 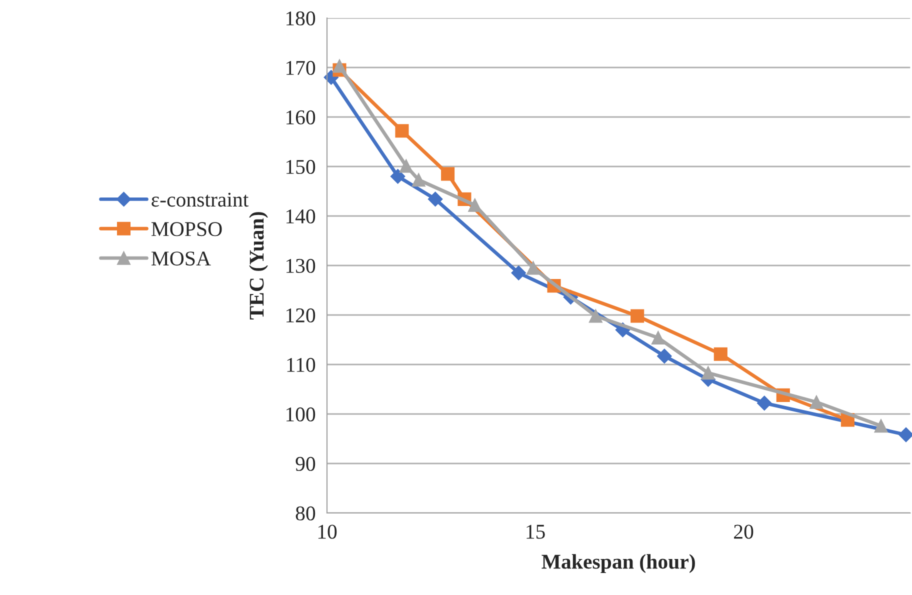 I want to click on y-tick-label: 130, so click(x=301, y=265).